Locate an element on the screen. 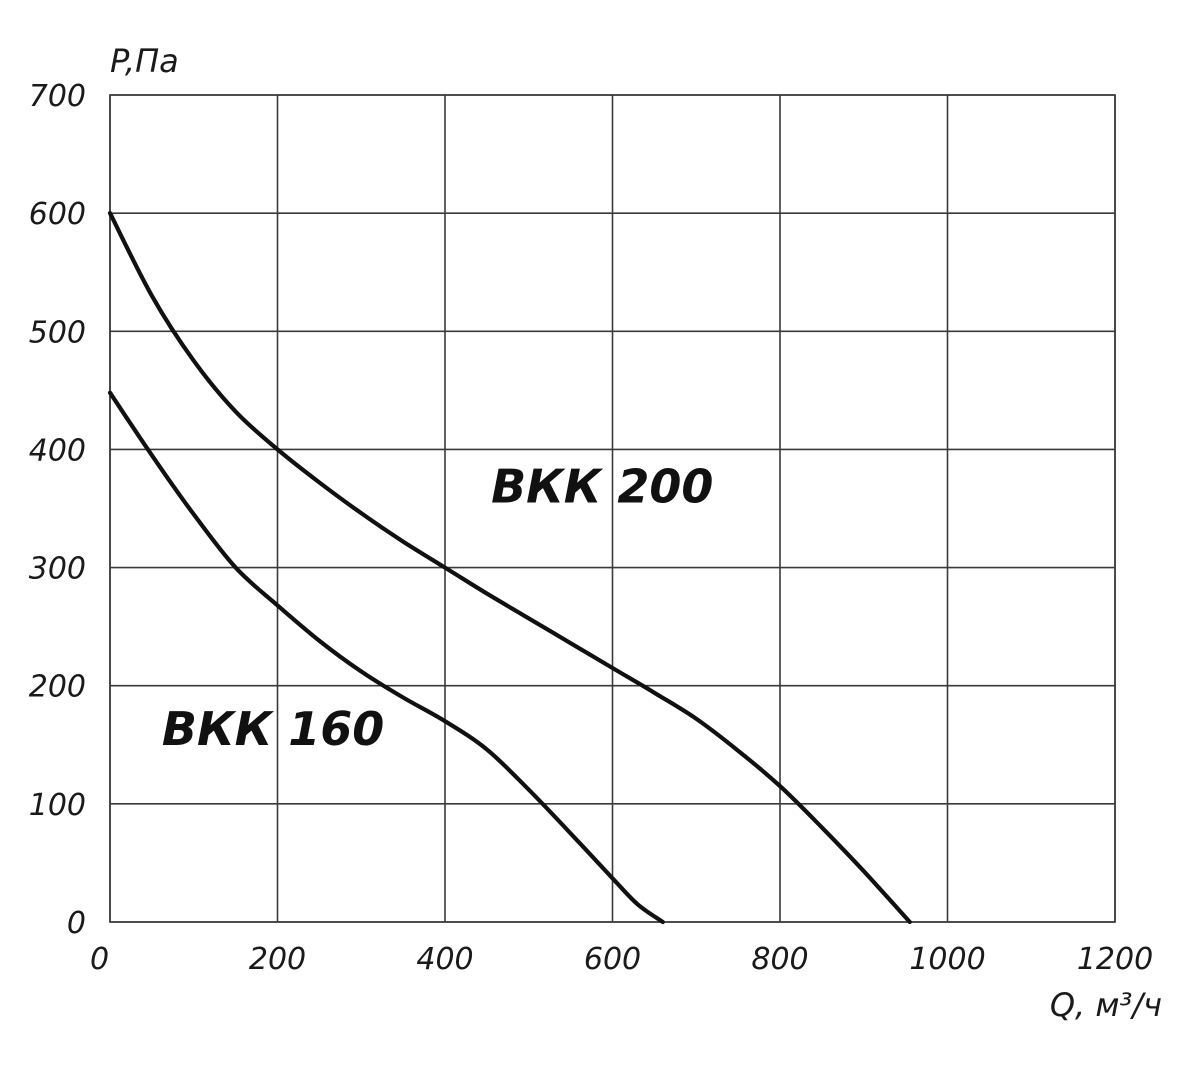  y-tick-labels: 0 100 200 300 400 500 600 700 is located at coordinates (57, 510).